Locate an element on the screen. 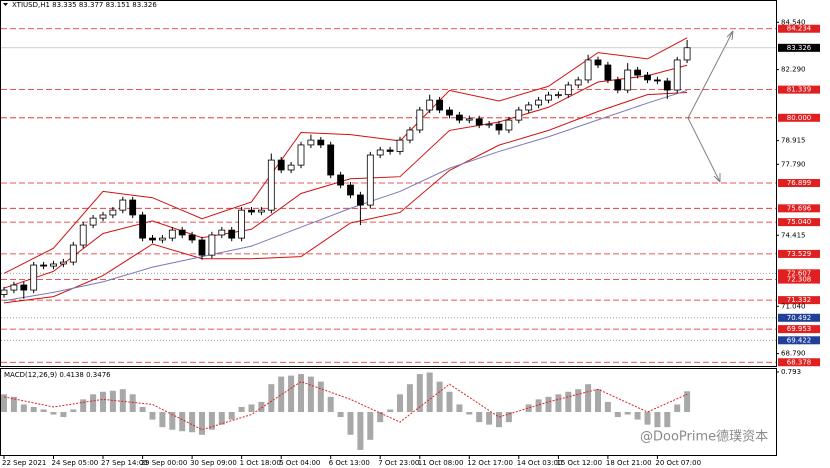 The height and width of the screenshot is (468, 830). x-tick-label: 22 Sep 2021 is located at coordinates (24, 463).